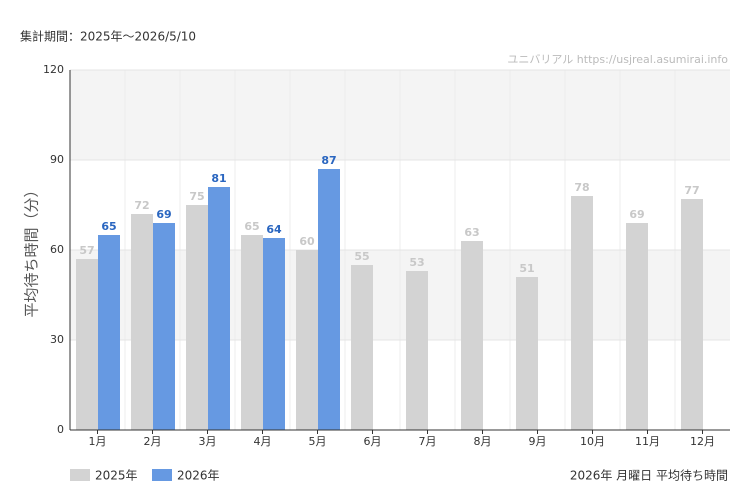  Describe the element at coordinates (108, 36) in the screenshot. I see `period-note: 集計期間：2025年〜2026/5/10` at that location.